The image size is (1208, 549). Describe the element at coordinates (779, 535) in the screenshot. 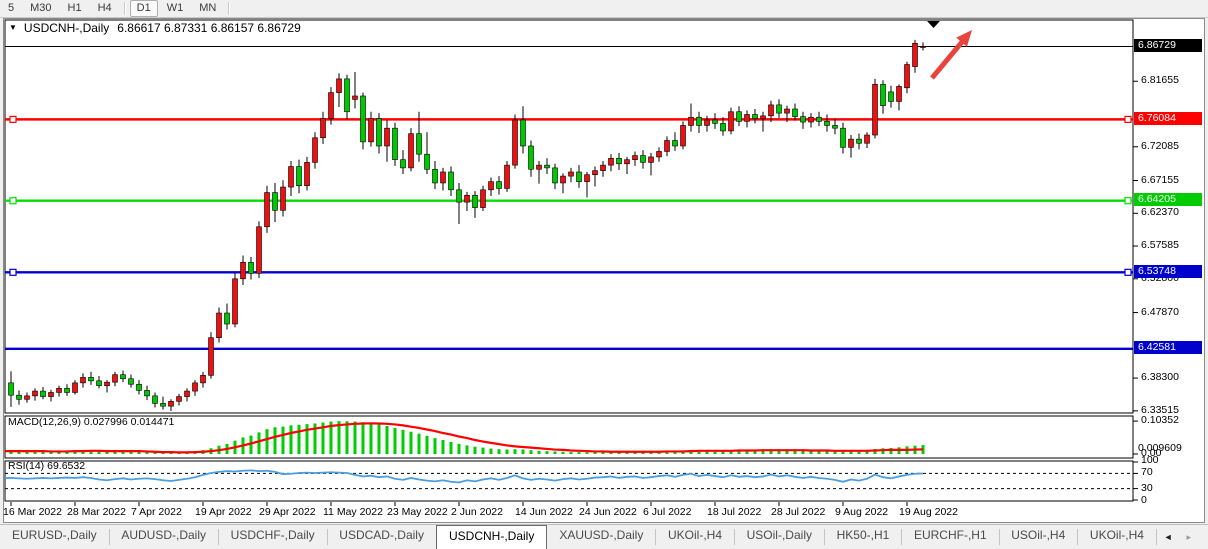

I see `tab-usoil-daily: USOil-,Daily` at that location.